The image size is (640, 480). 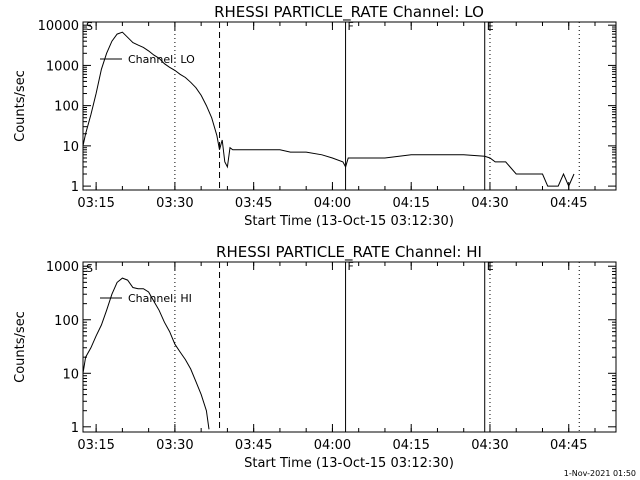 I want to click on chart-title-hi: RHESSI PARTICLE_RATE Channel: HI, so click(x=349, y=252).